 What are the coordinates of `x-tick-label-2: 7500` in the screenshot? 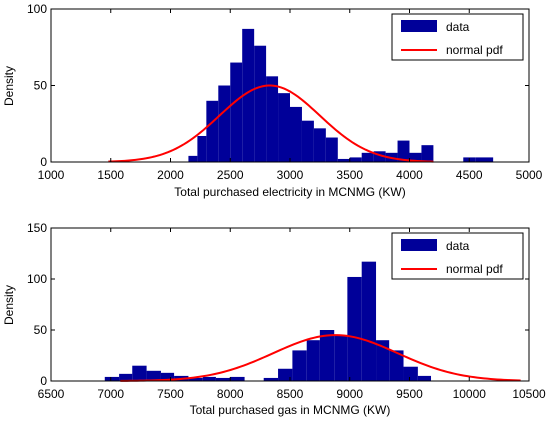 It's located at (170, 394).